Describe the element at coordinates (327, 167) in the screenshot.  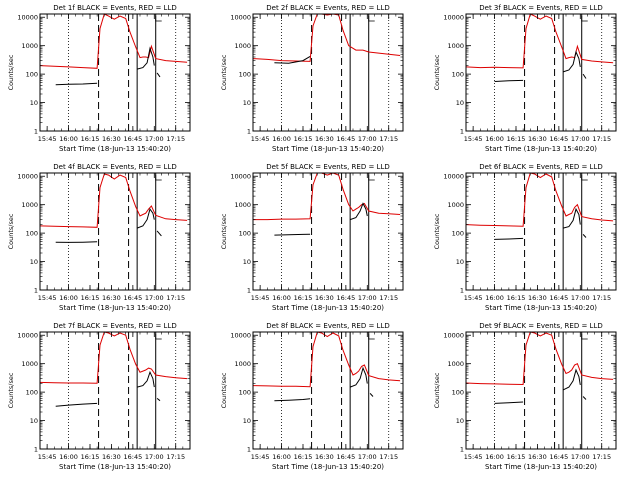
I see `chart-title: Det 5f BLACK = Events, RED = LLD` at that location.